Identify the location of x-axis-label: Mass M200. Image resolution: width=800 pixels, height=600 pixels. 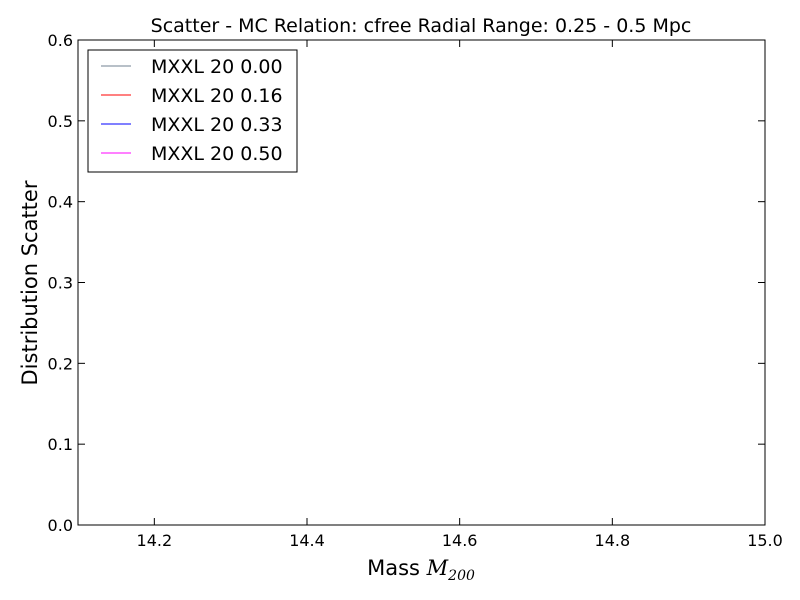
(421, 570).